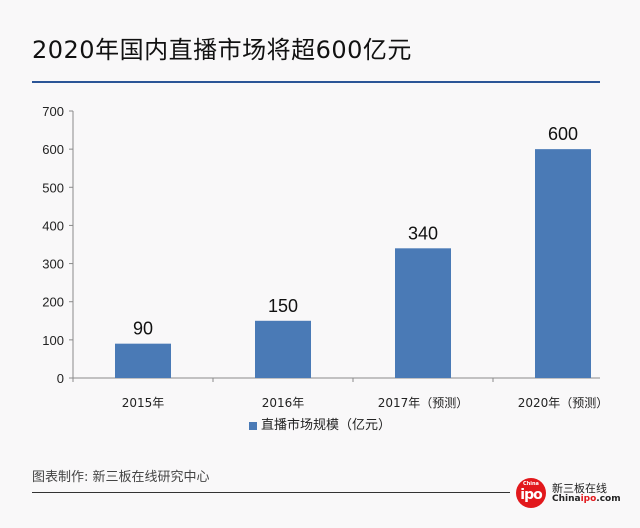 The image size is (640, 528). What do you see at coordinates (143, 403) in the screenshot?
I see `x-tick-label: 2015年` at bounding box center [143, 403].